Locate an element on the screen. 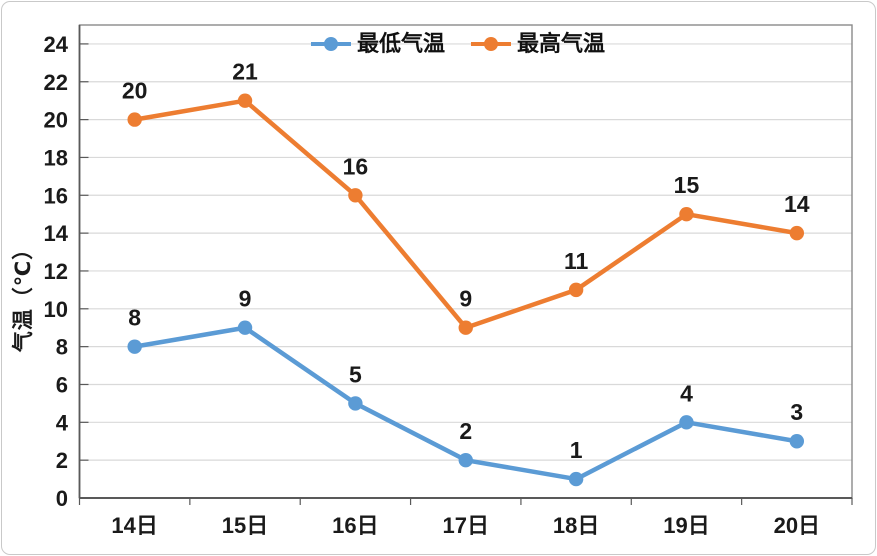  y-tick-label: 16 is located at coordinates (56, 195).